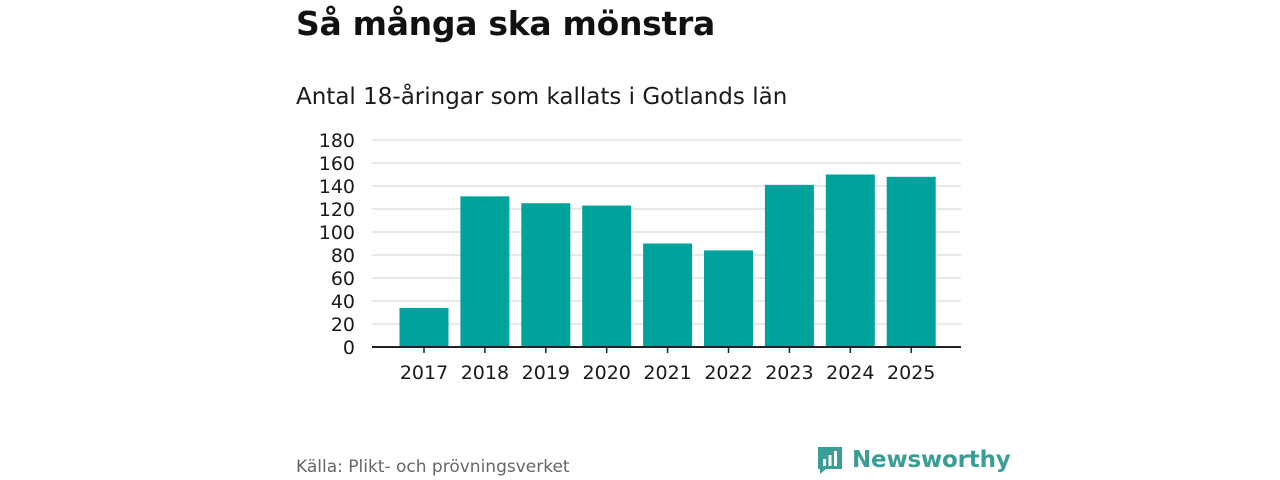  Describe the element at coordinates (337, 187) in the screenshot. I see `y-tick-label: 140` at that location.